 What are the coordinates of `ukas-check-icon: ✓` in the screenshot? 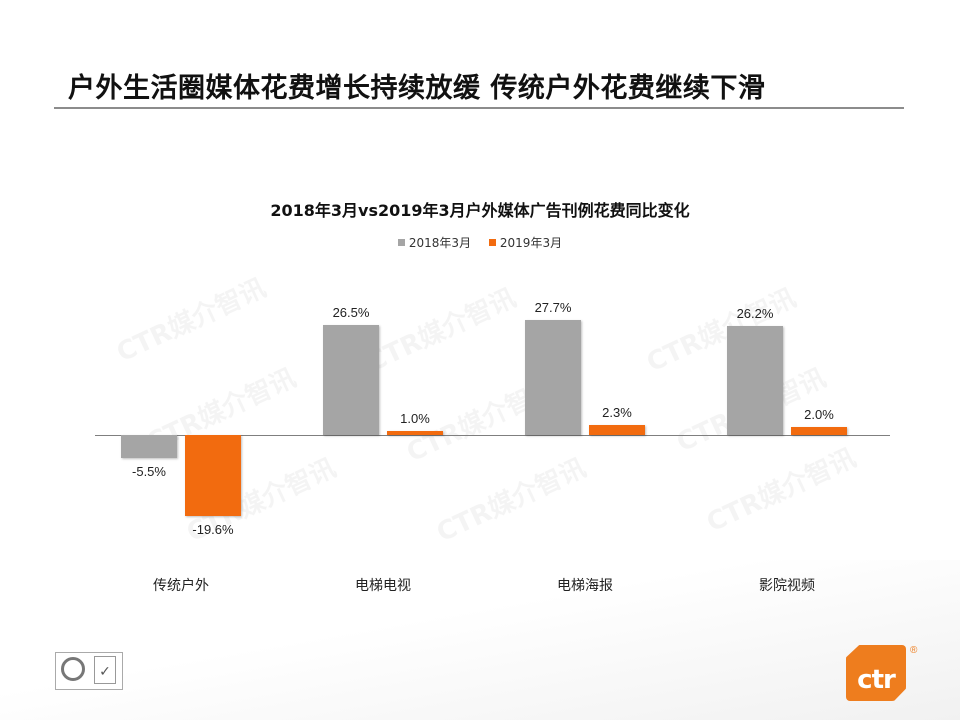 It's located at (105, 670).